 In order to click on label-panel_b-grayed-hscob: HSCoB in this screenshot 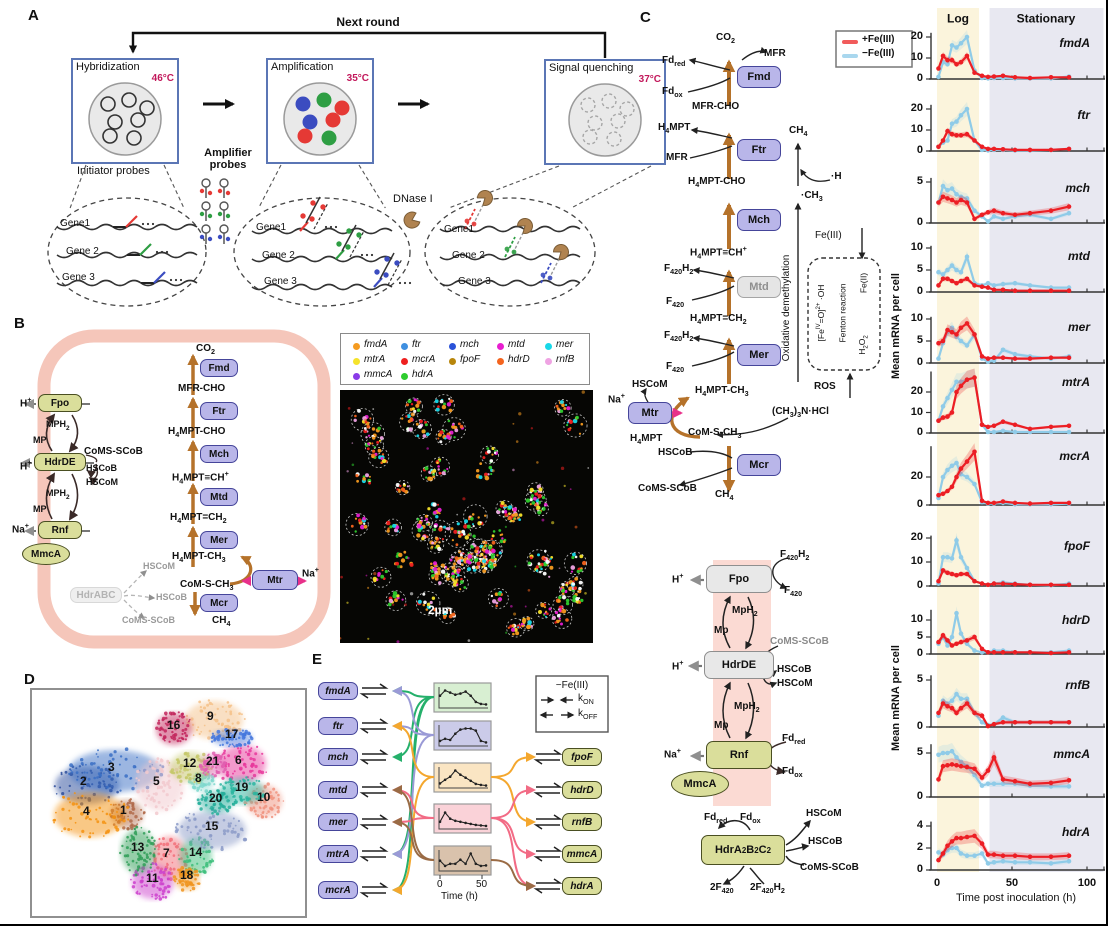, I will do `click(171, 597)`.